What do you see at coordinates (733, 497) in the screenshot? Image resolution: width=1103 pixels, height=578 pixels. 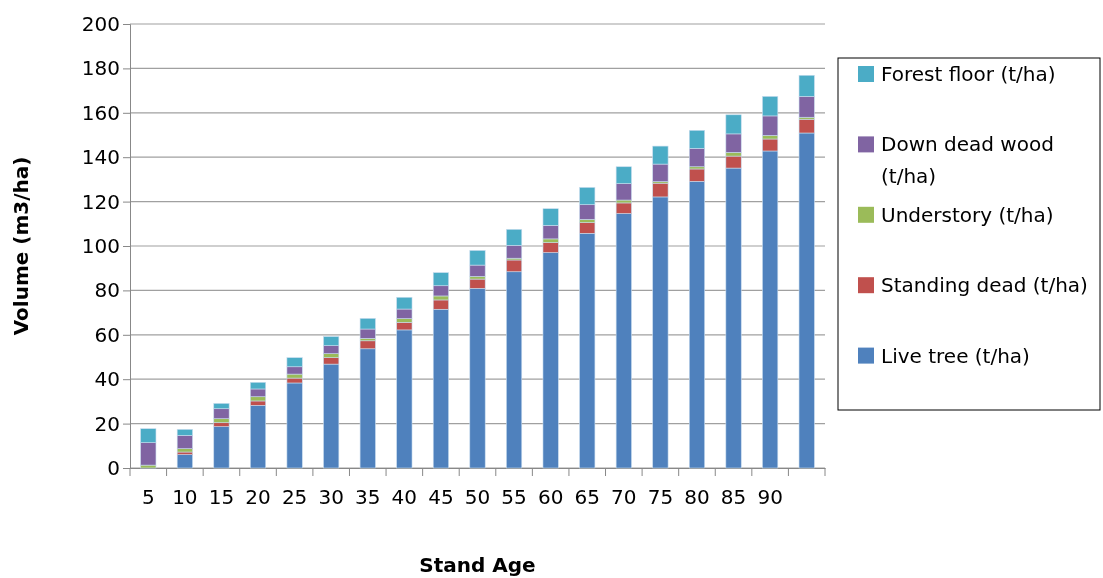 I see `x-tick-label: 85` at bounding box center [733, 497].